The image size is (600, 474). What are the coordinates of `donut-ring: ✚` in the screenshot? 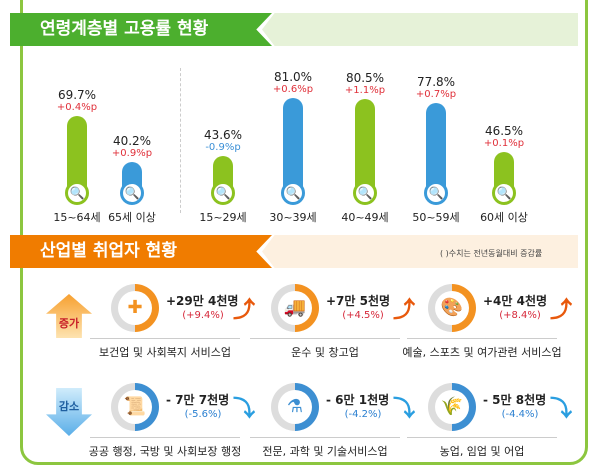 It's located at (135, 308).